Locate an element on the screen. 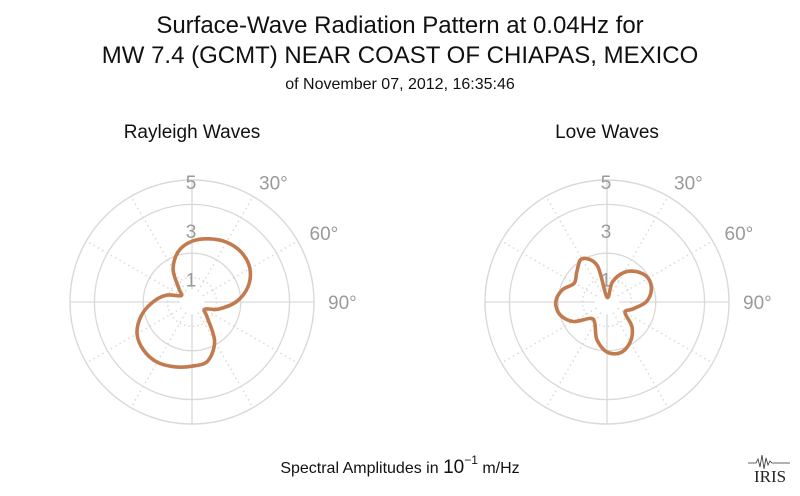 The width and height of the screenshot is (800, 496). iris-logo-text: IRIS is located at coordinates (770, 476).